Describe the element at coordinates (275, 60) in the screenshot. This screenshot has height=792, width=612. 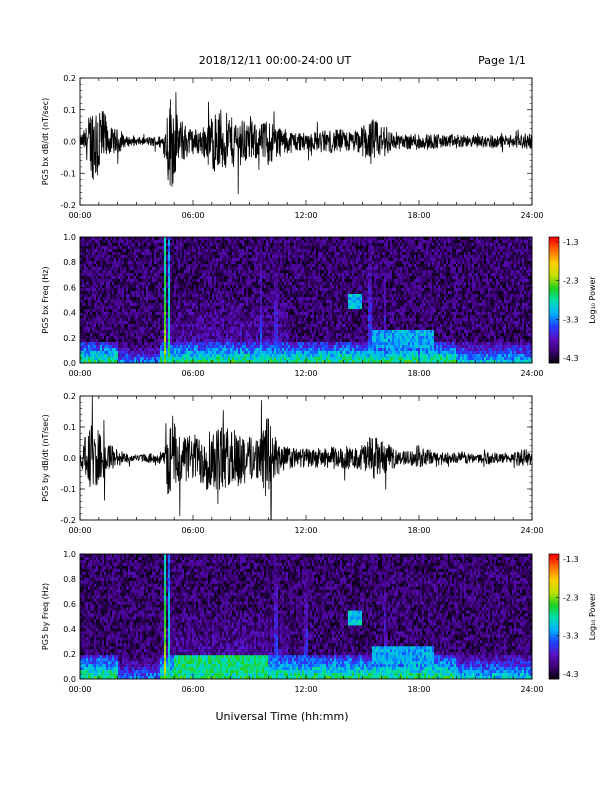
I see `page-title: 2018/12/11 00:00-24:00 UT` at that location.